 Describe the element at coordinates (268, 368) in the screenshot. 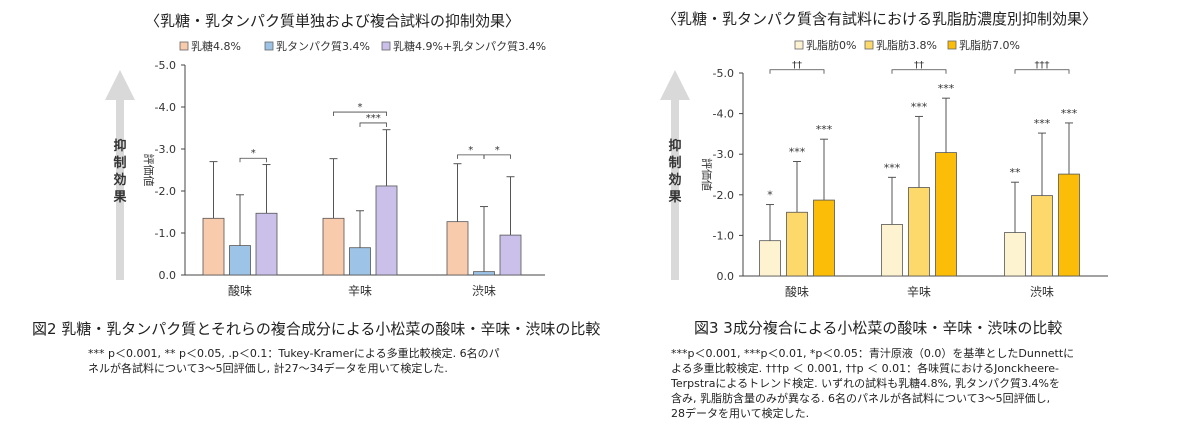

I see `note-line: ネルが各試料について3～5回評価し, 計27～34データを用いて検定した.` at that location.